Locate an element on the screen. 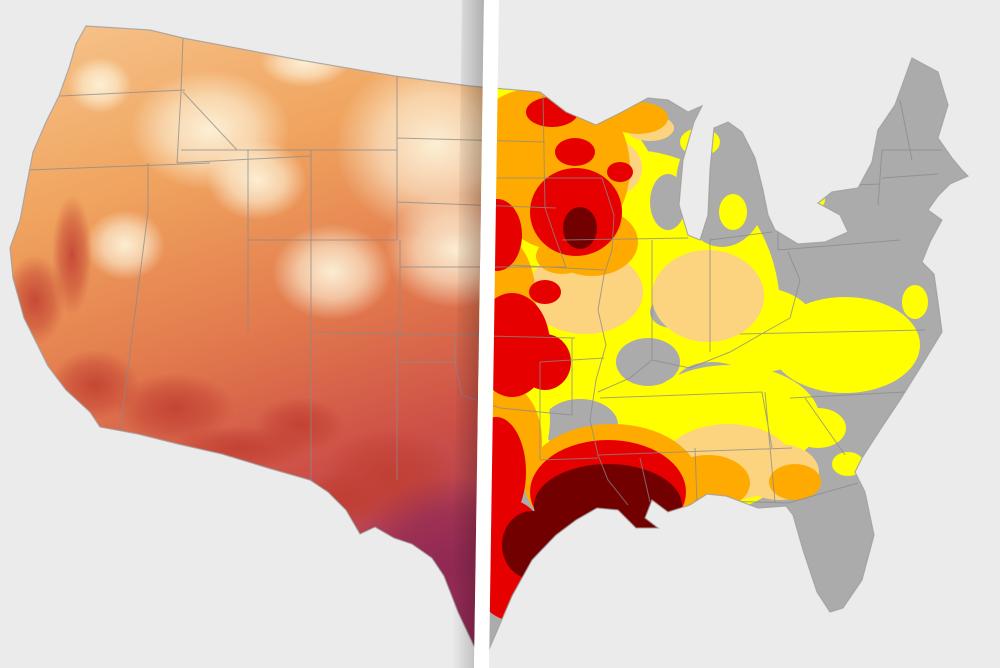  comparison-divider-handle is located at coordinates (486, 334).